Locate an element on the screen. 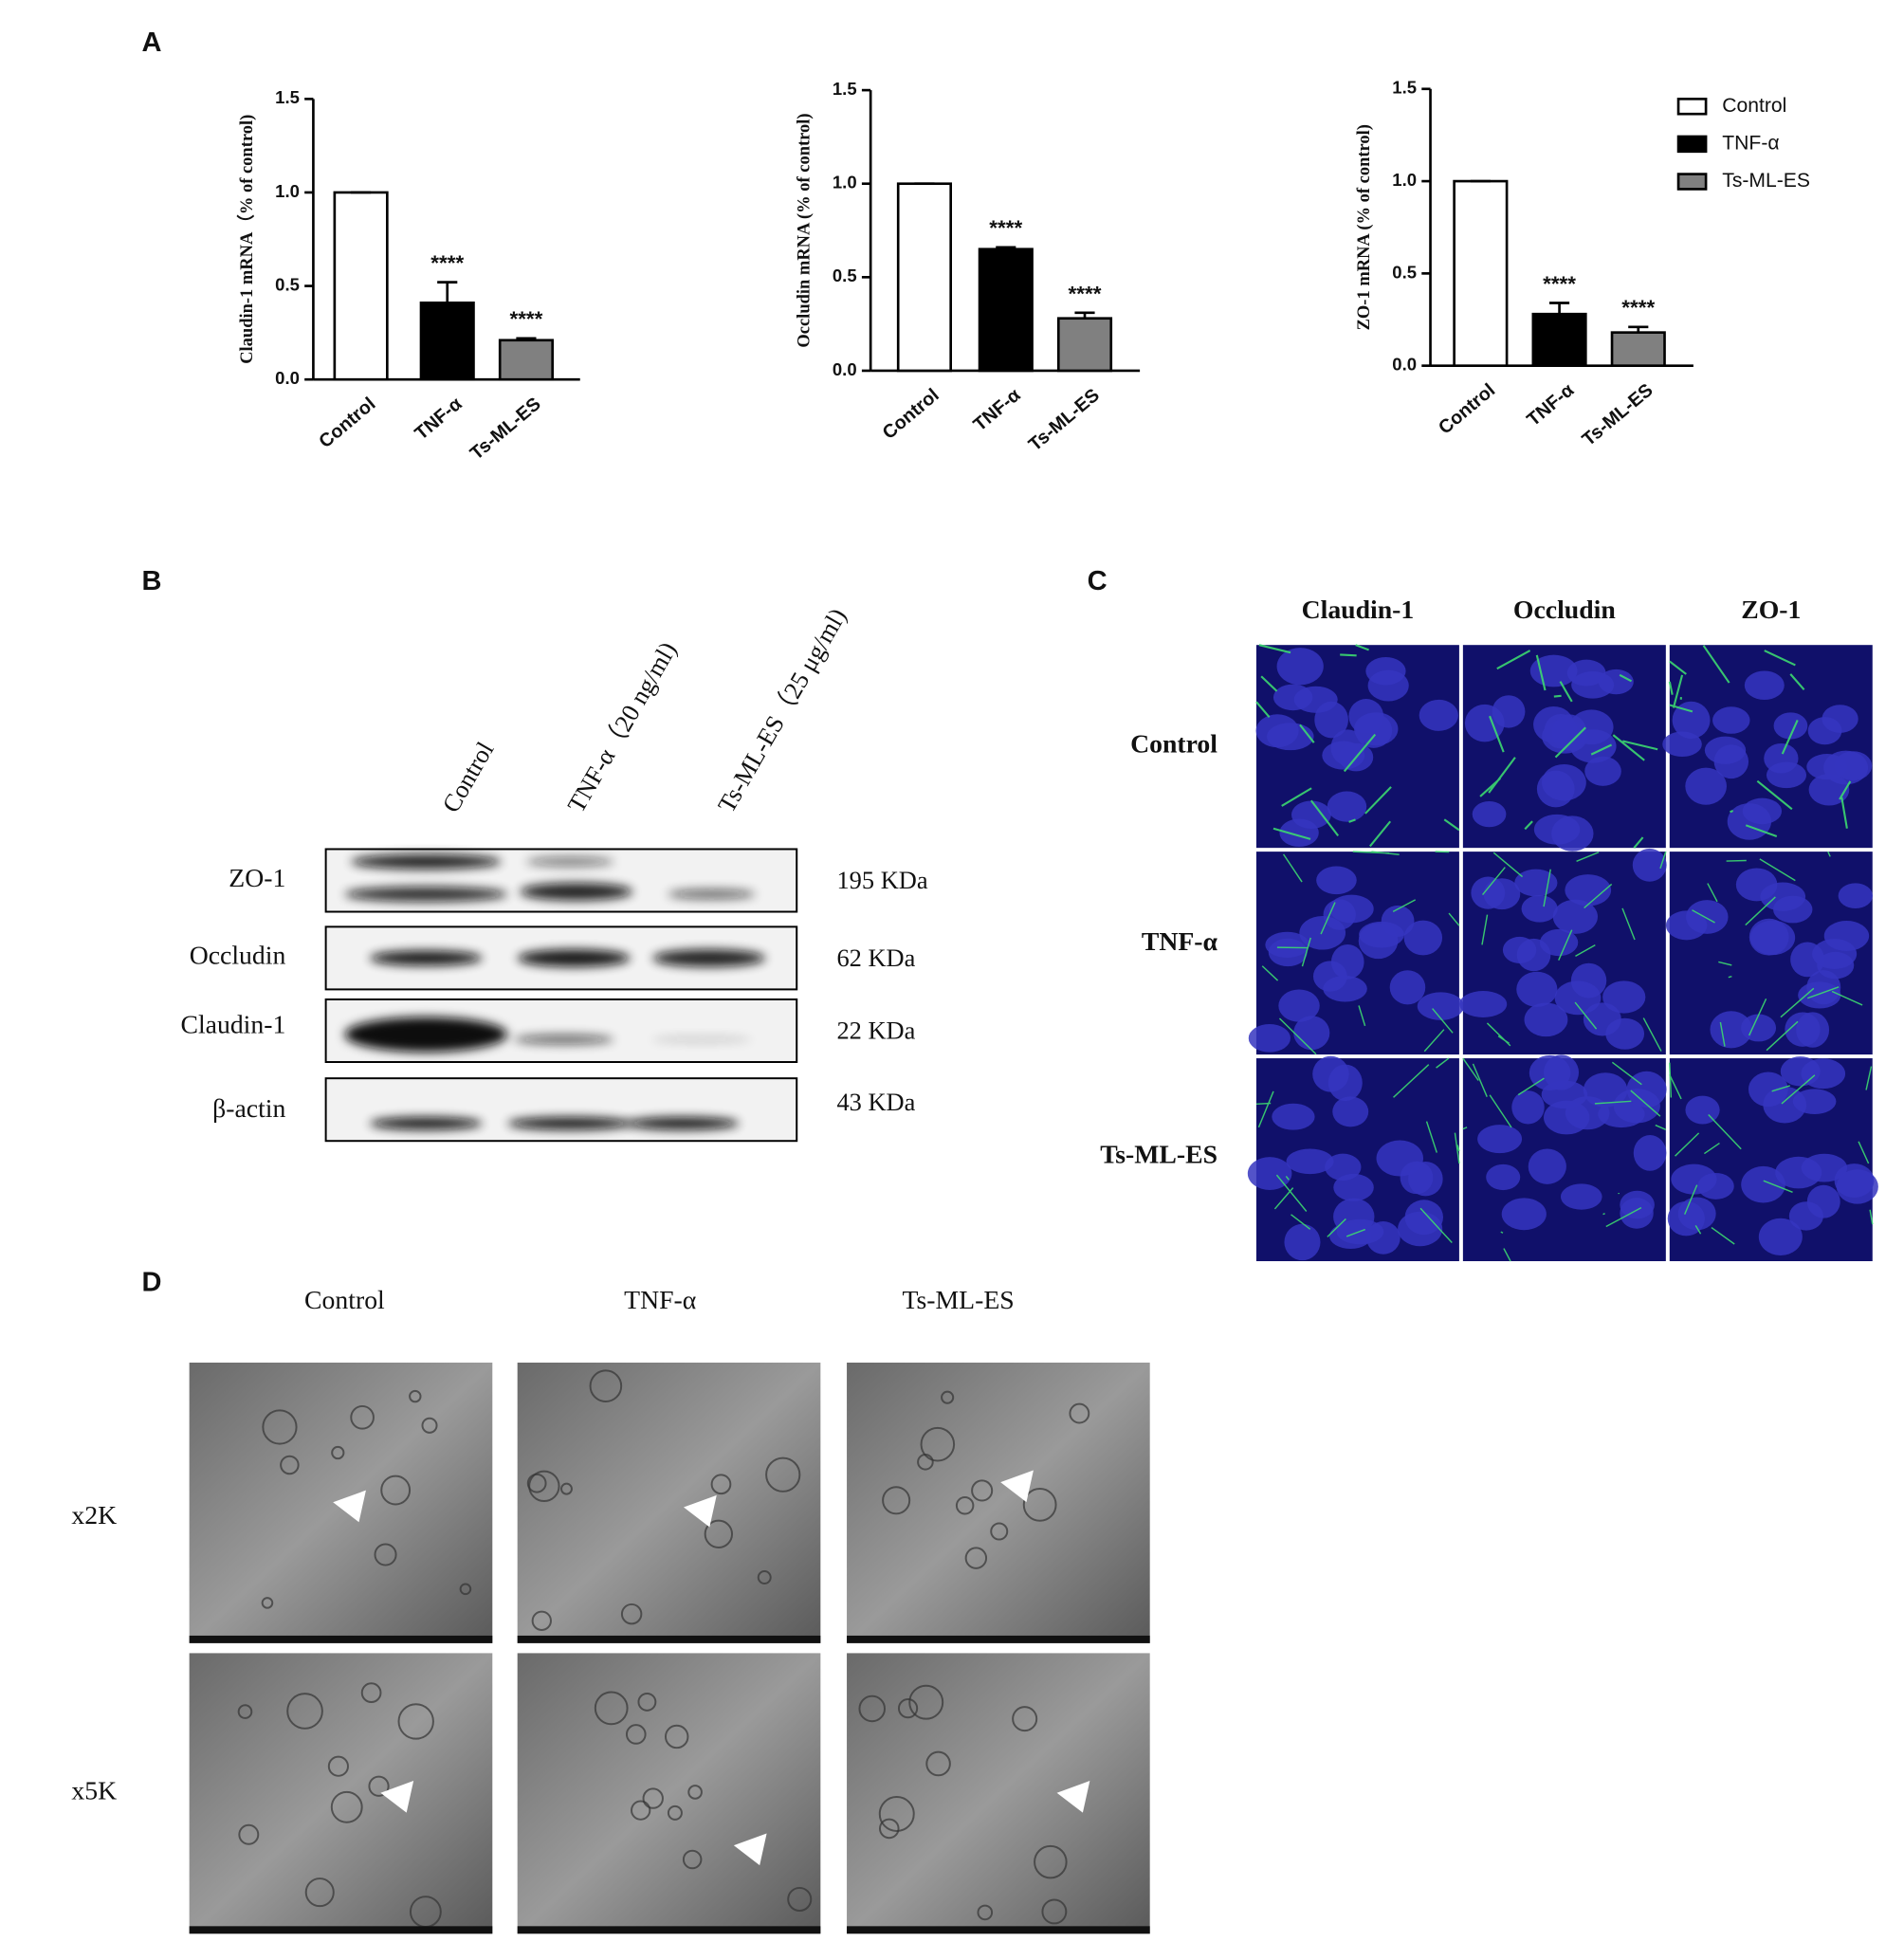 The image size is (1904, 1960). if-row-label: Control is located at coordinates (1173, 744).